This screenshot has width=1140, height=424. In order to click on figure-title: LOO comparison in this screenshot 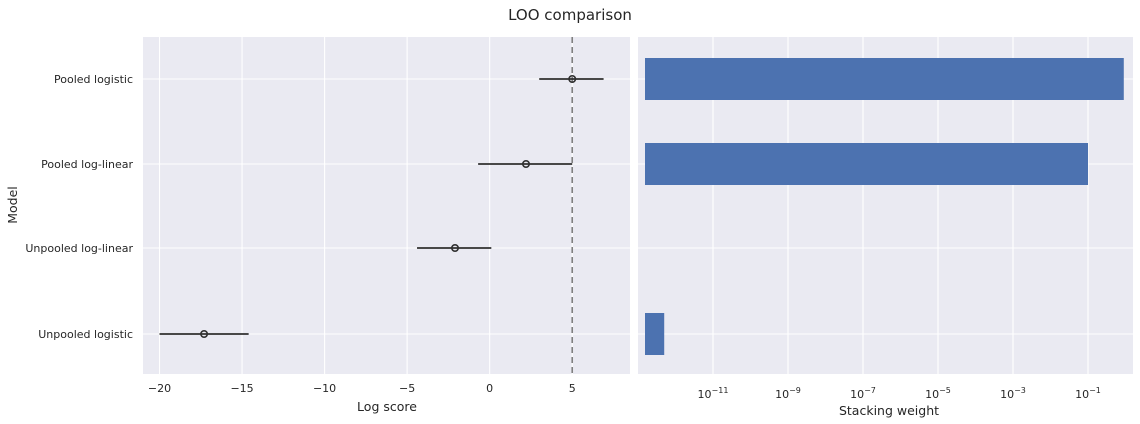, I will do `click(570, 15)`.